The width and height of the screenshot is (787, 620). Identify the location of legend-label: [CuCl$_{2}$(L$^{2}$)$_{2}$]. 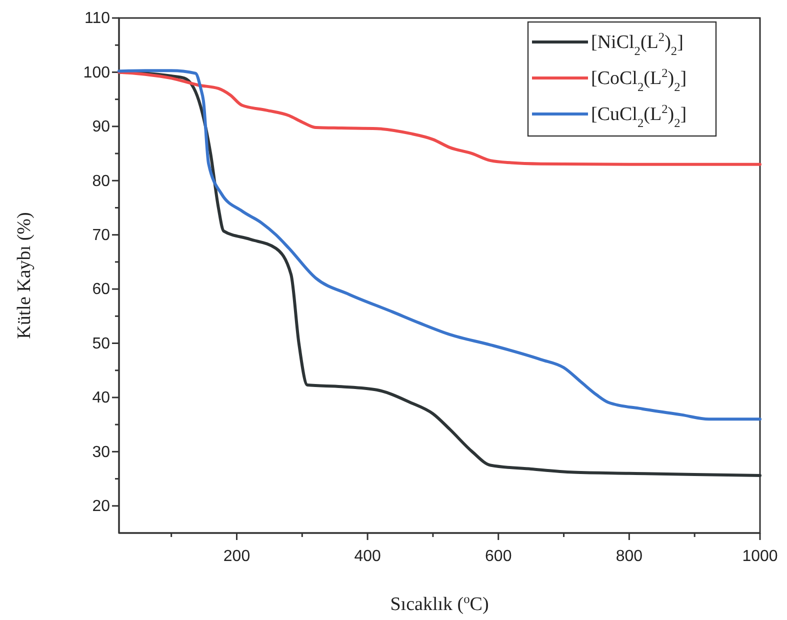
(639, 116).